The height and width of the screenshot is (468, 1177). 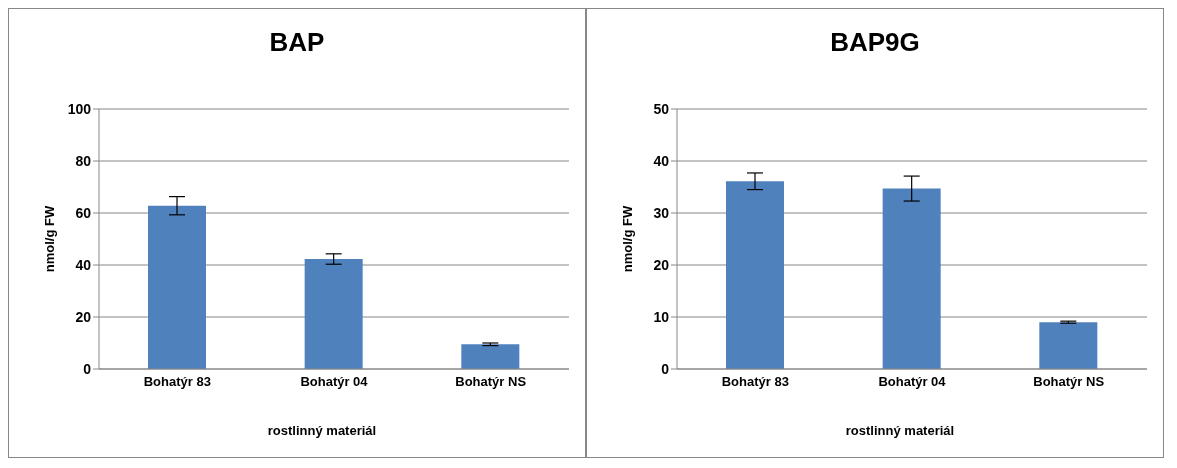 I want to click on chart-title: BAP9G, so click(x=875, y=42).